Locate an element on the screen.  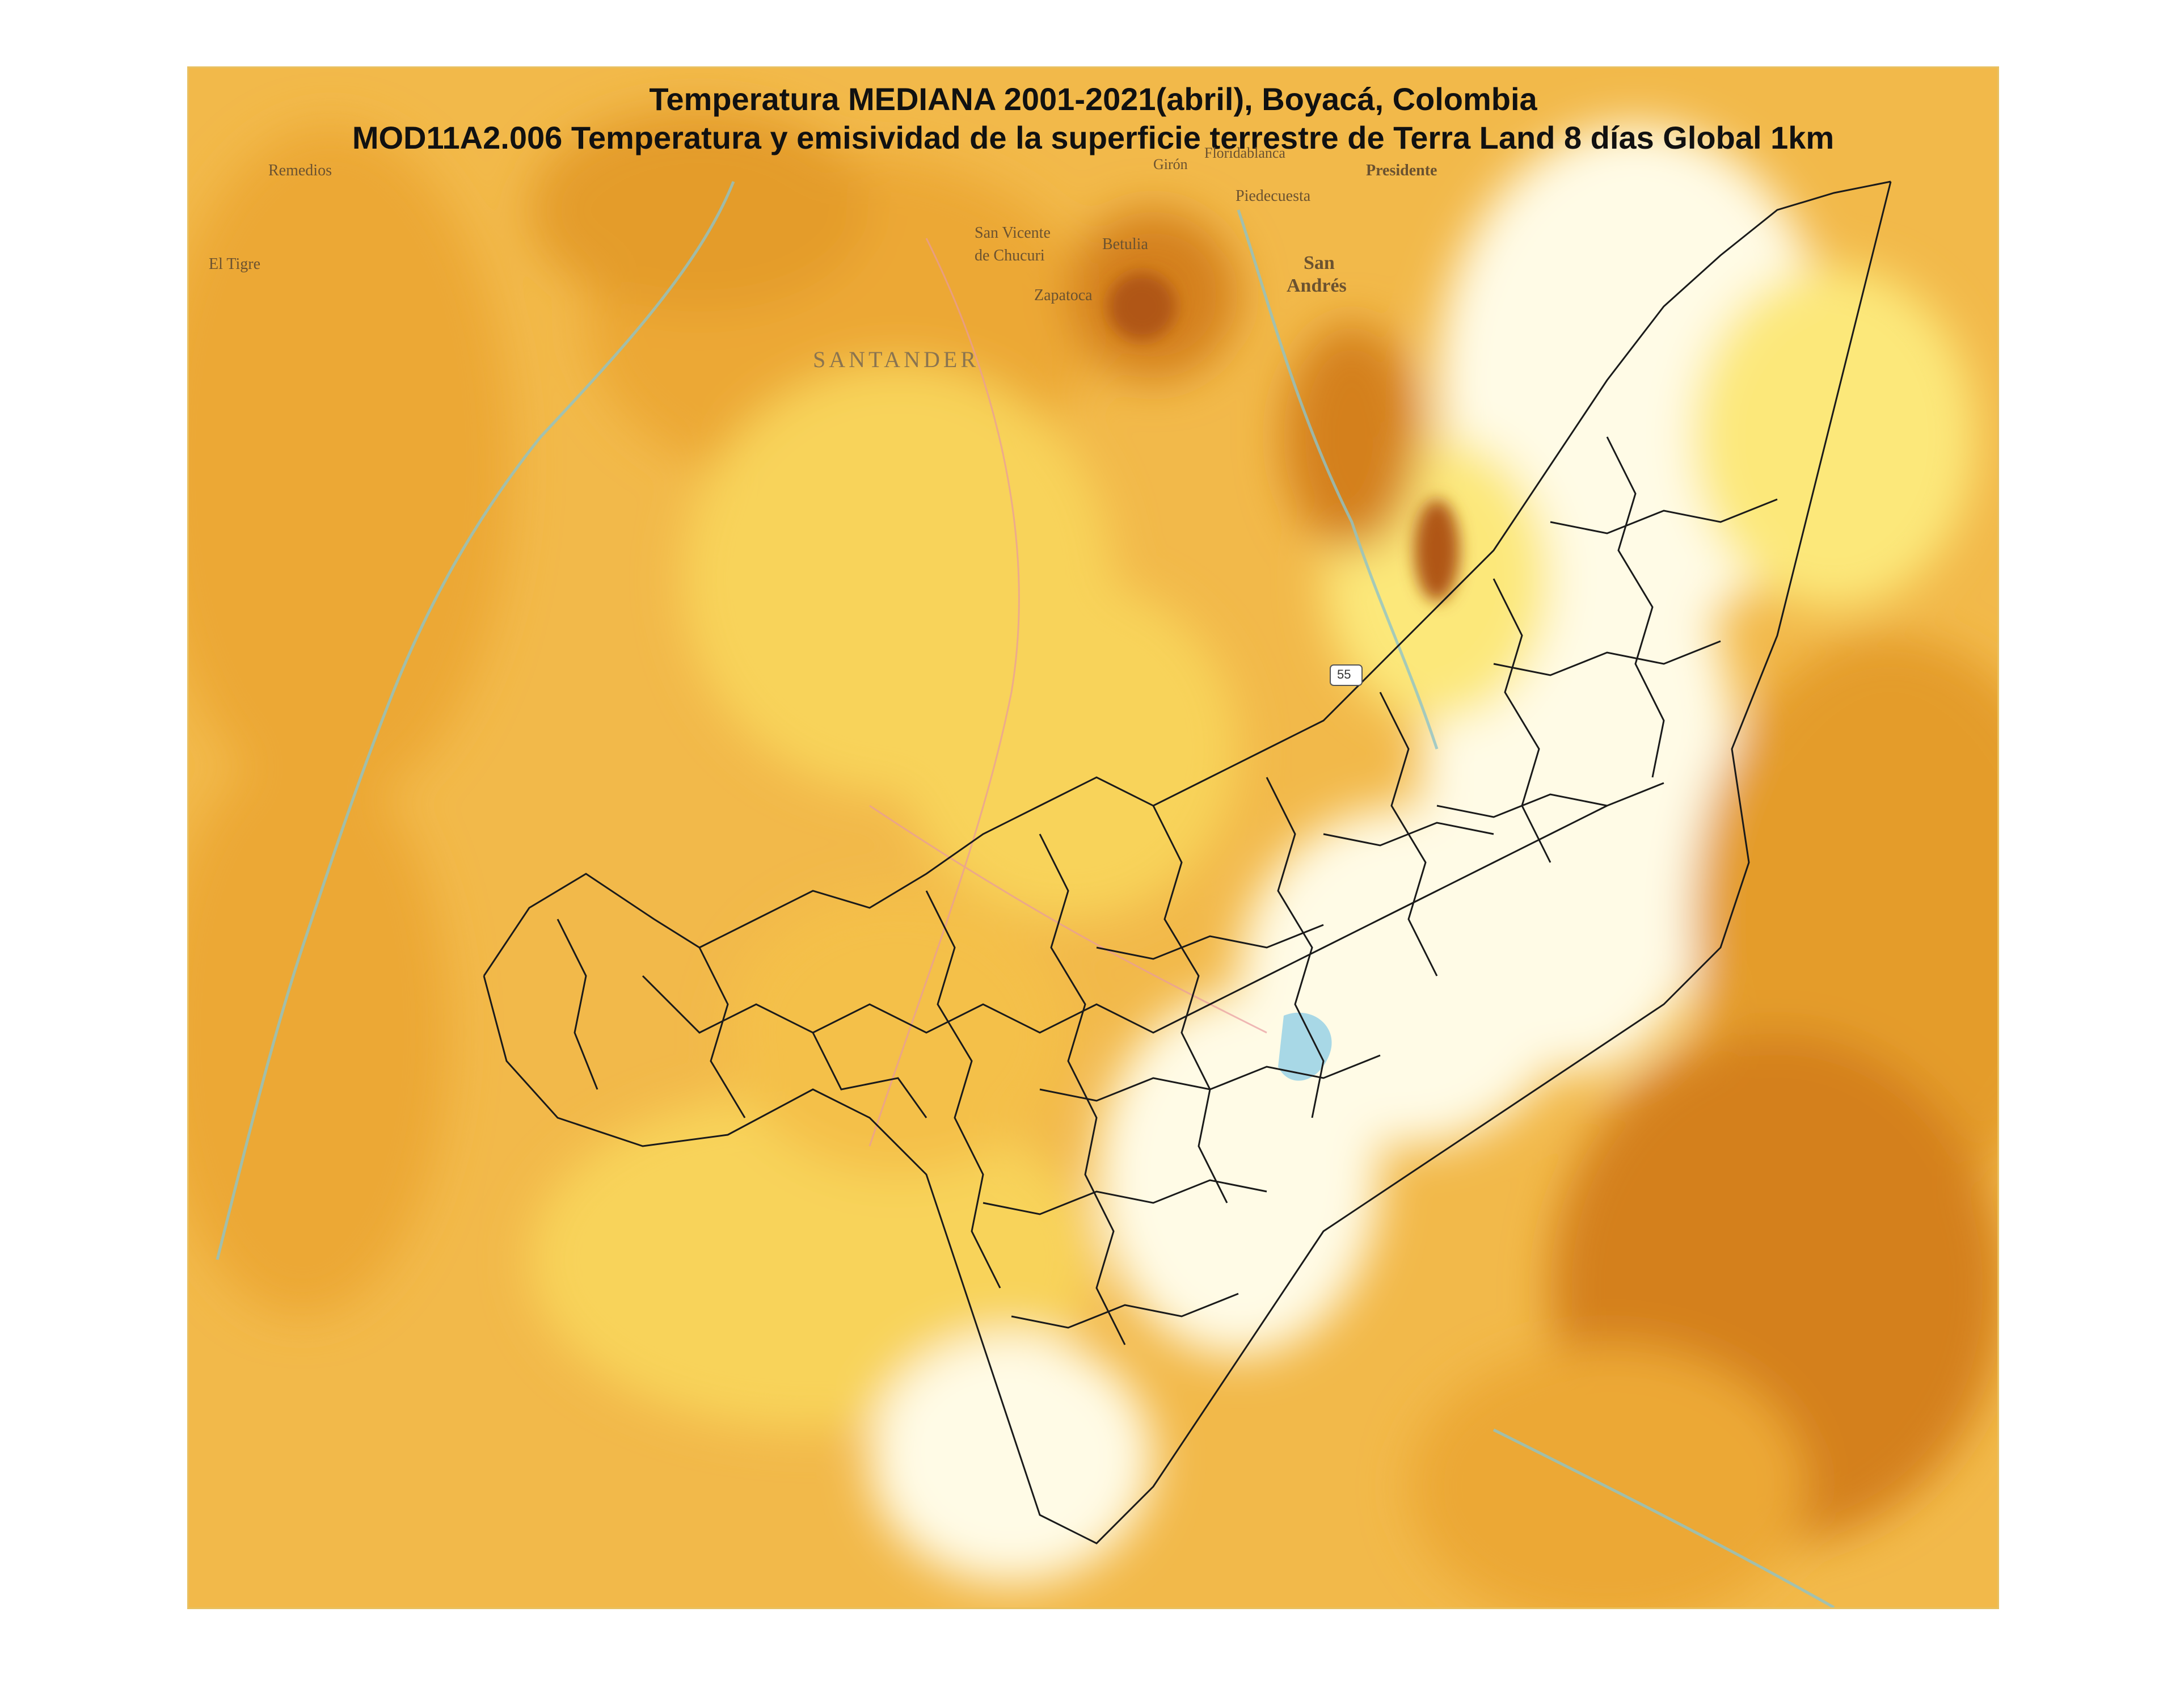
roads is located at coordinates (1067, 692).